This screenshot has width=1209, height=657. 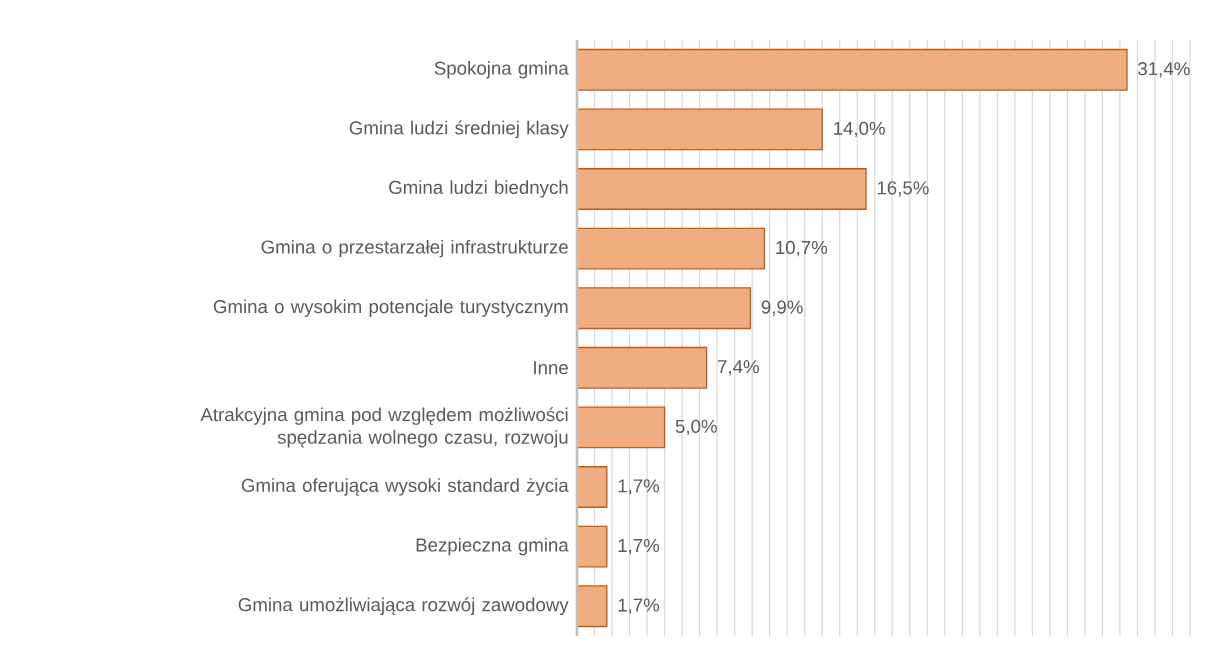 I want to click on y-tick-label: Gmina o wysokim potencjale turystycznym, so click(x=390, y=308).